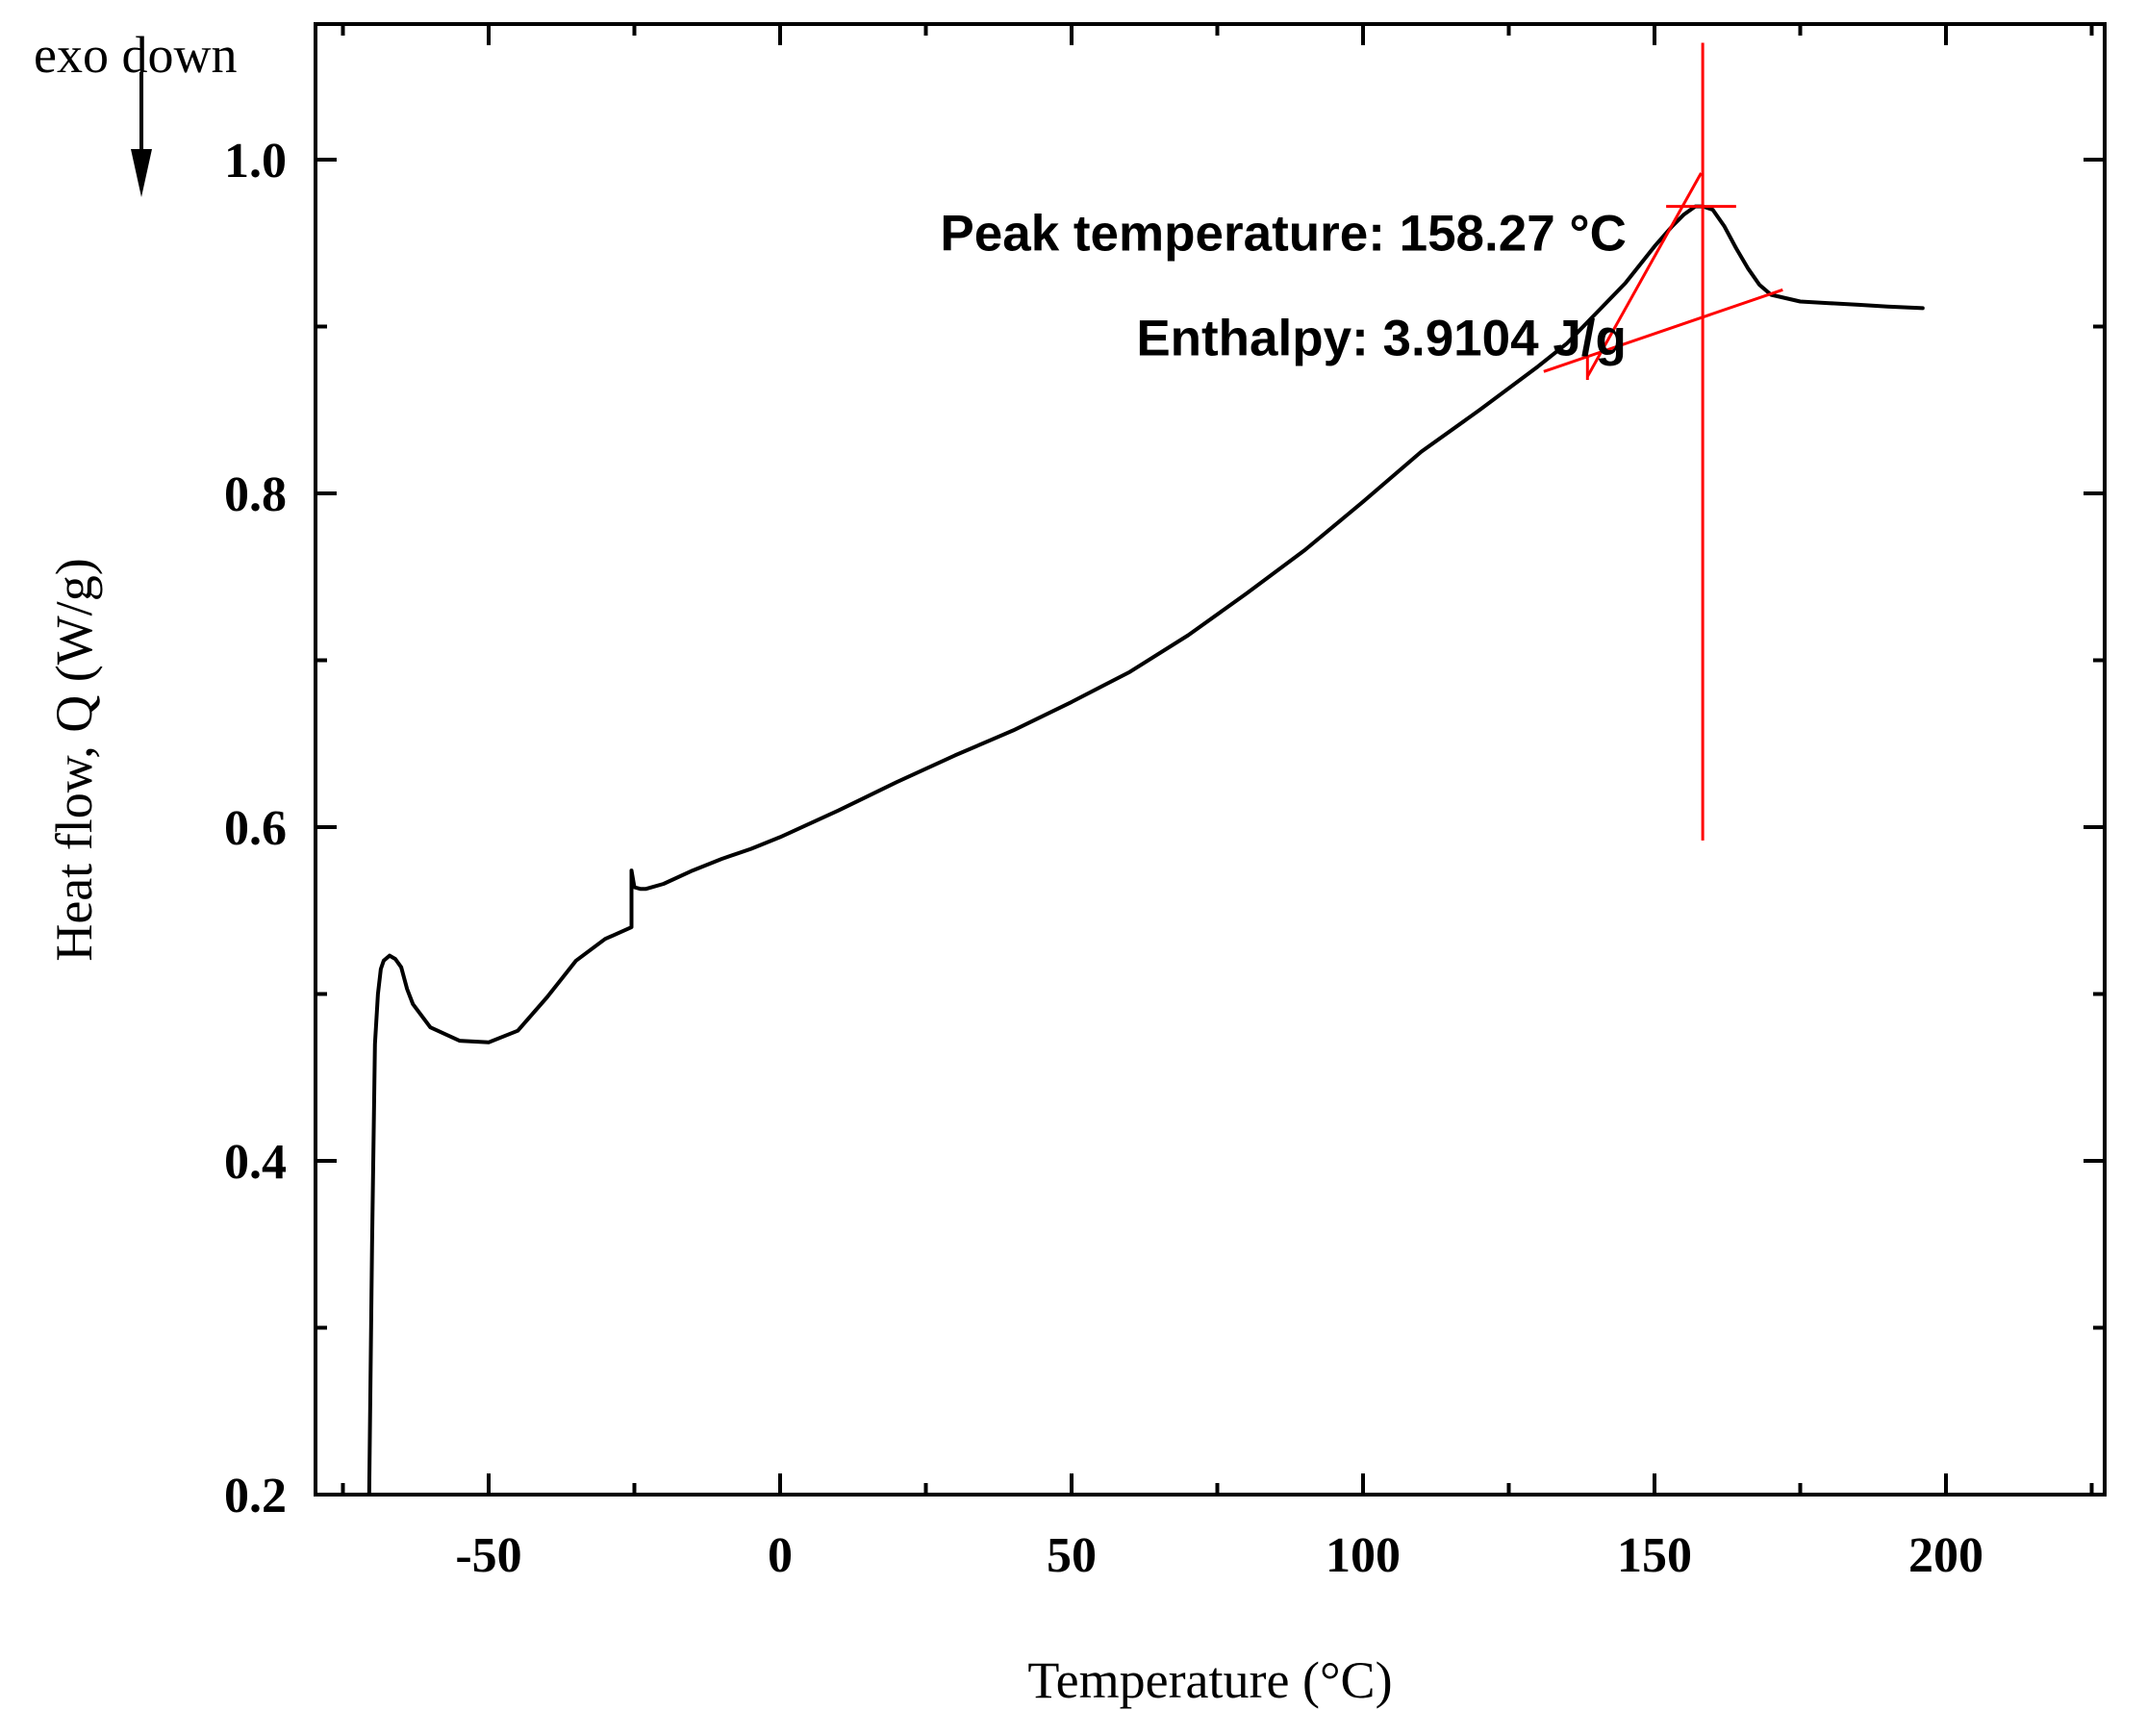 The image size is (2147, 1736). I want to click on integration-baseline, so click(1663, 330).